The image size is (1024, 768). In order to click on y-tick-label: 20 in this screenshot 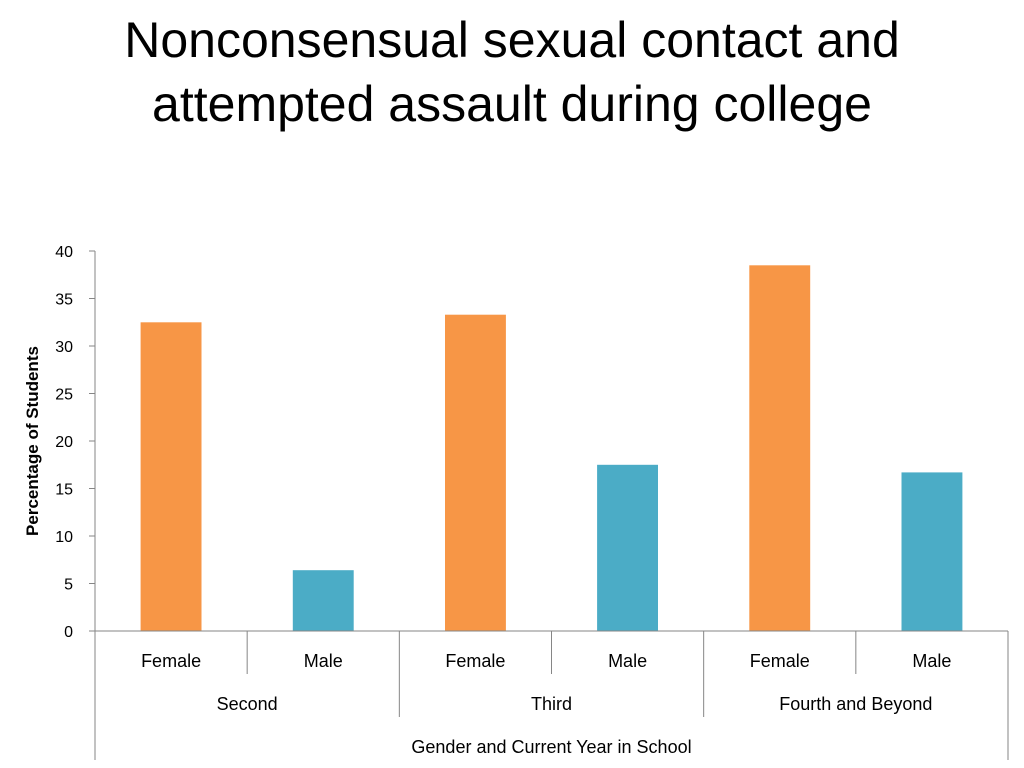, I will do `click(64, 442)`.